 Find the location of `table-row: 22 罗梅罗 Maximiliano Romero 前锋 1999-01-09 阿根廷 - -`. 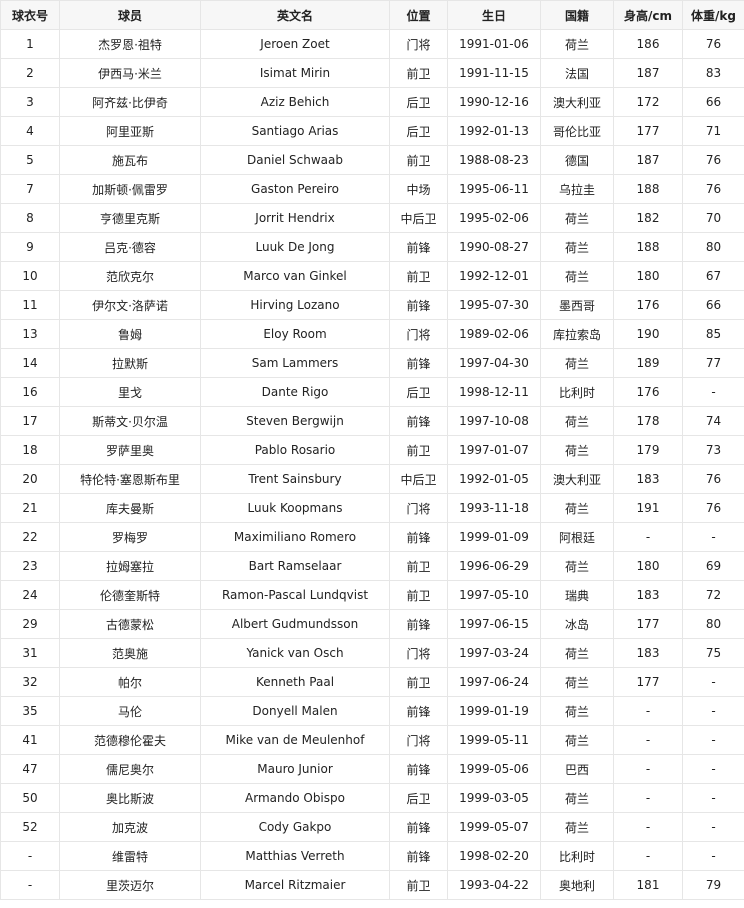

table-row: 22 罗梅罗 Maximiliano Romero 前锋 1999-01-09 阿根廷 - - is located at coordinates (372, 537).